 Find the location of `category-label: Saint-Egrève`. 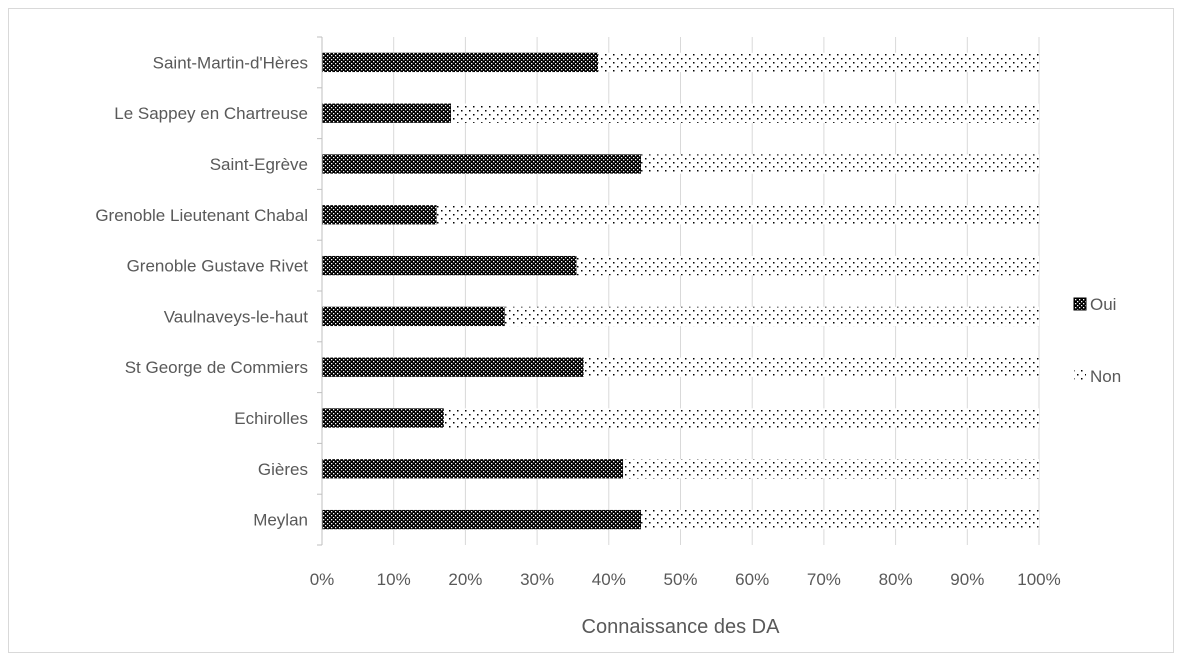

category-label: Saint-Egrève is located at coordinates (259, 164).